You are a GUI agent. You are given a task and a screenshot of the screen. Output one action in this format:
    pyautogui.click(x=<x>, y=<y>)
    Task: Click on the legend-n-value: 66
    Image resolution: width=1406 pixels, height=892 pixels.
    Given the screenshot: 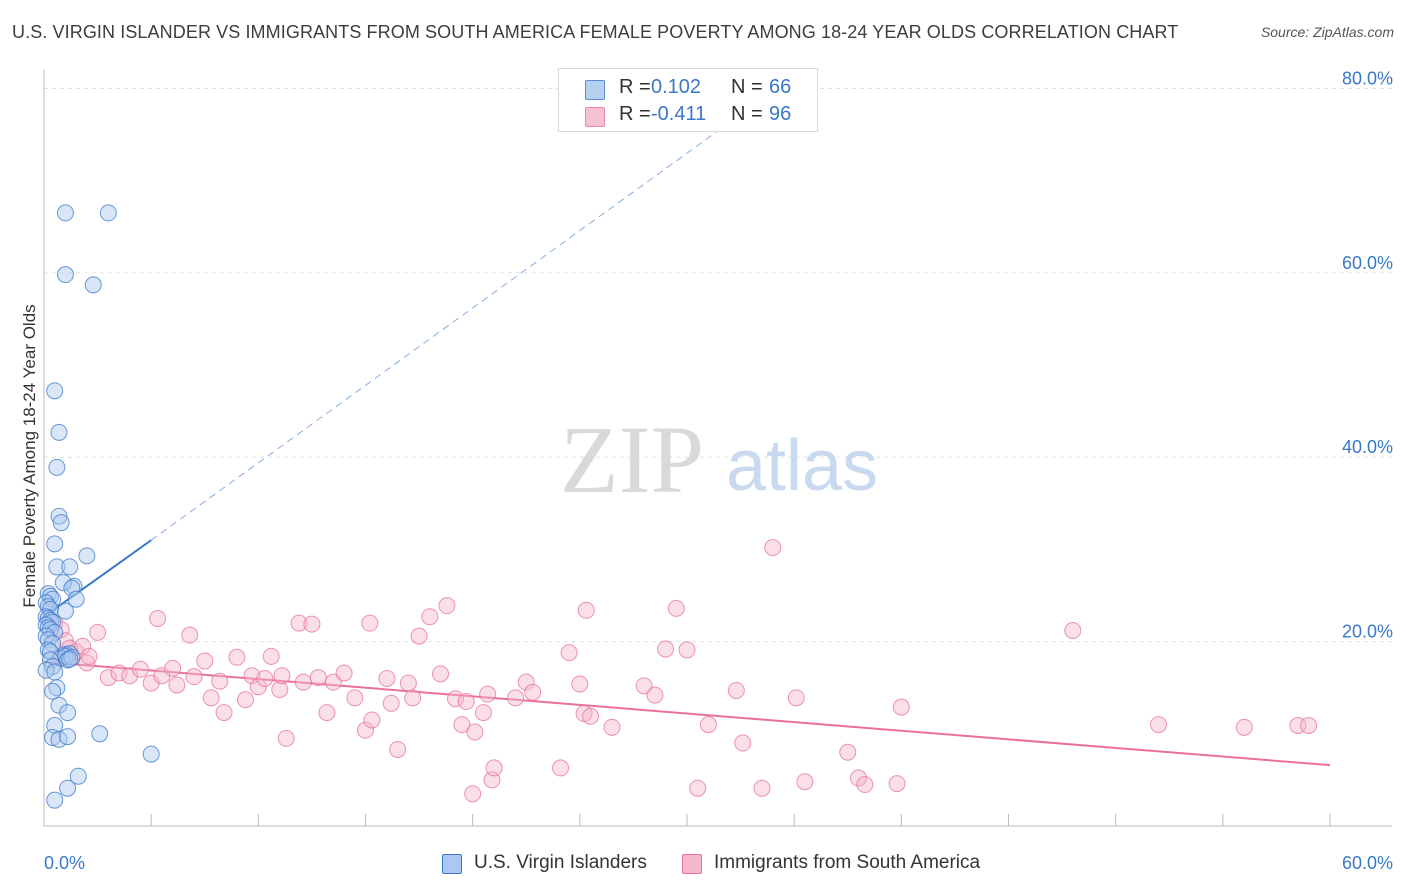 What is the action you would take?
    pyautogui.click(x=780, y=87)
    